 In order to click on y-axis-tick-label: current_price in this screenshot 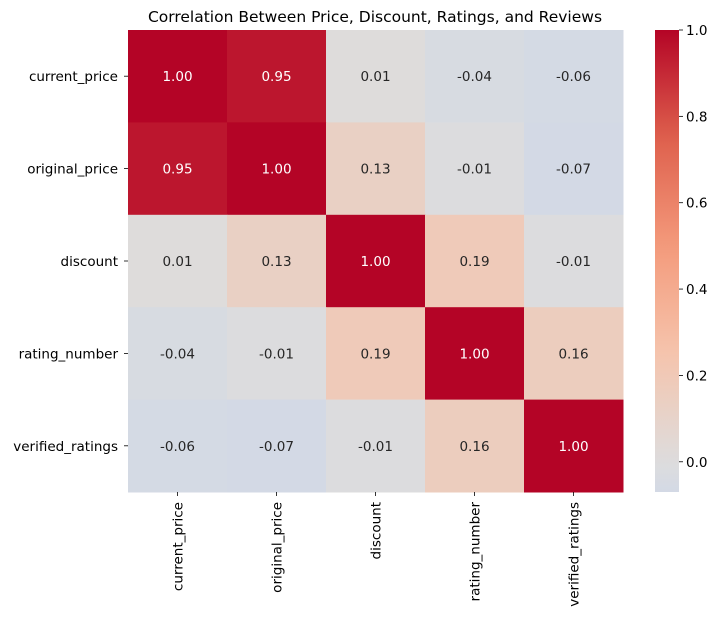, I will do `click(73, 77)`.